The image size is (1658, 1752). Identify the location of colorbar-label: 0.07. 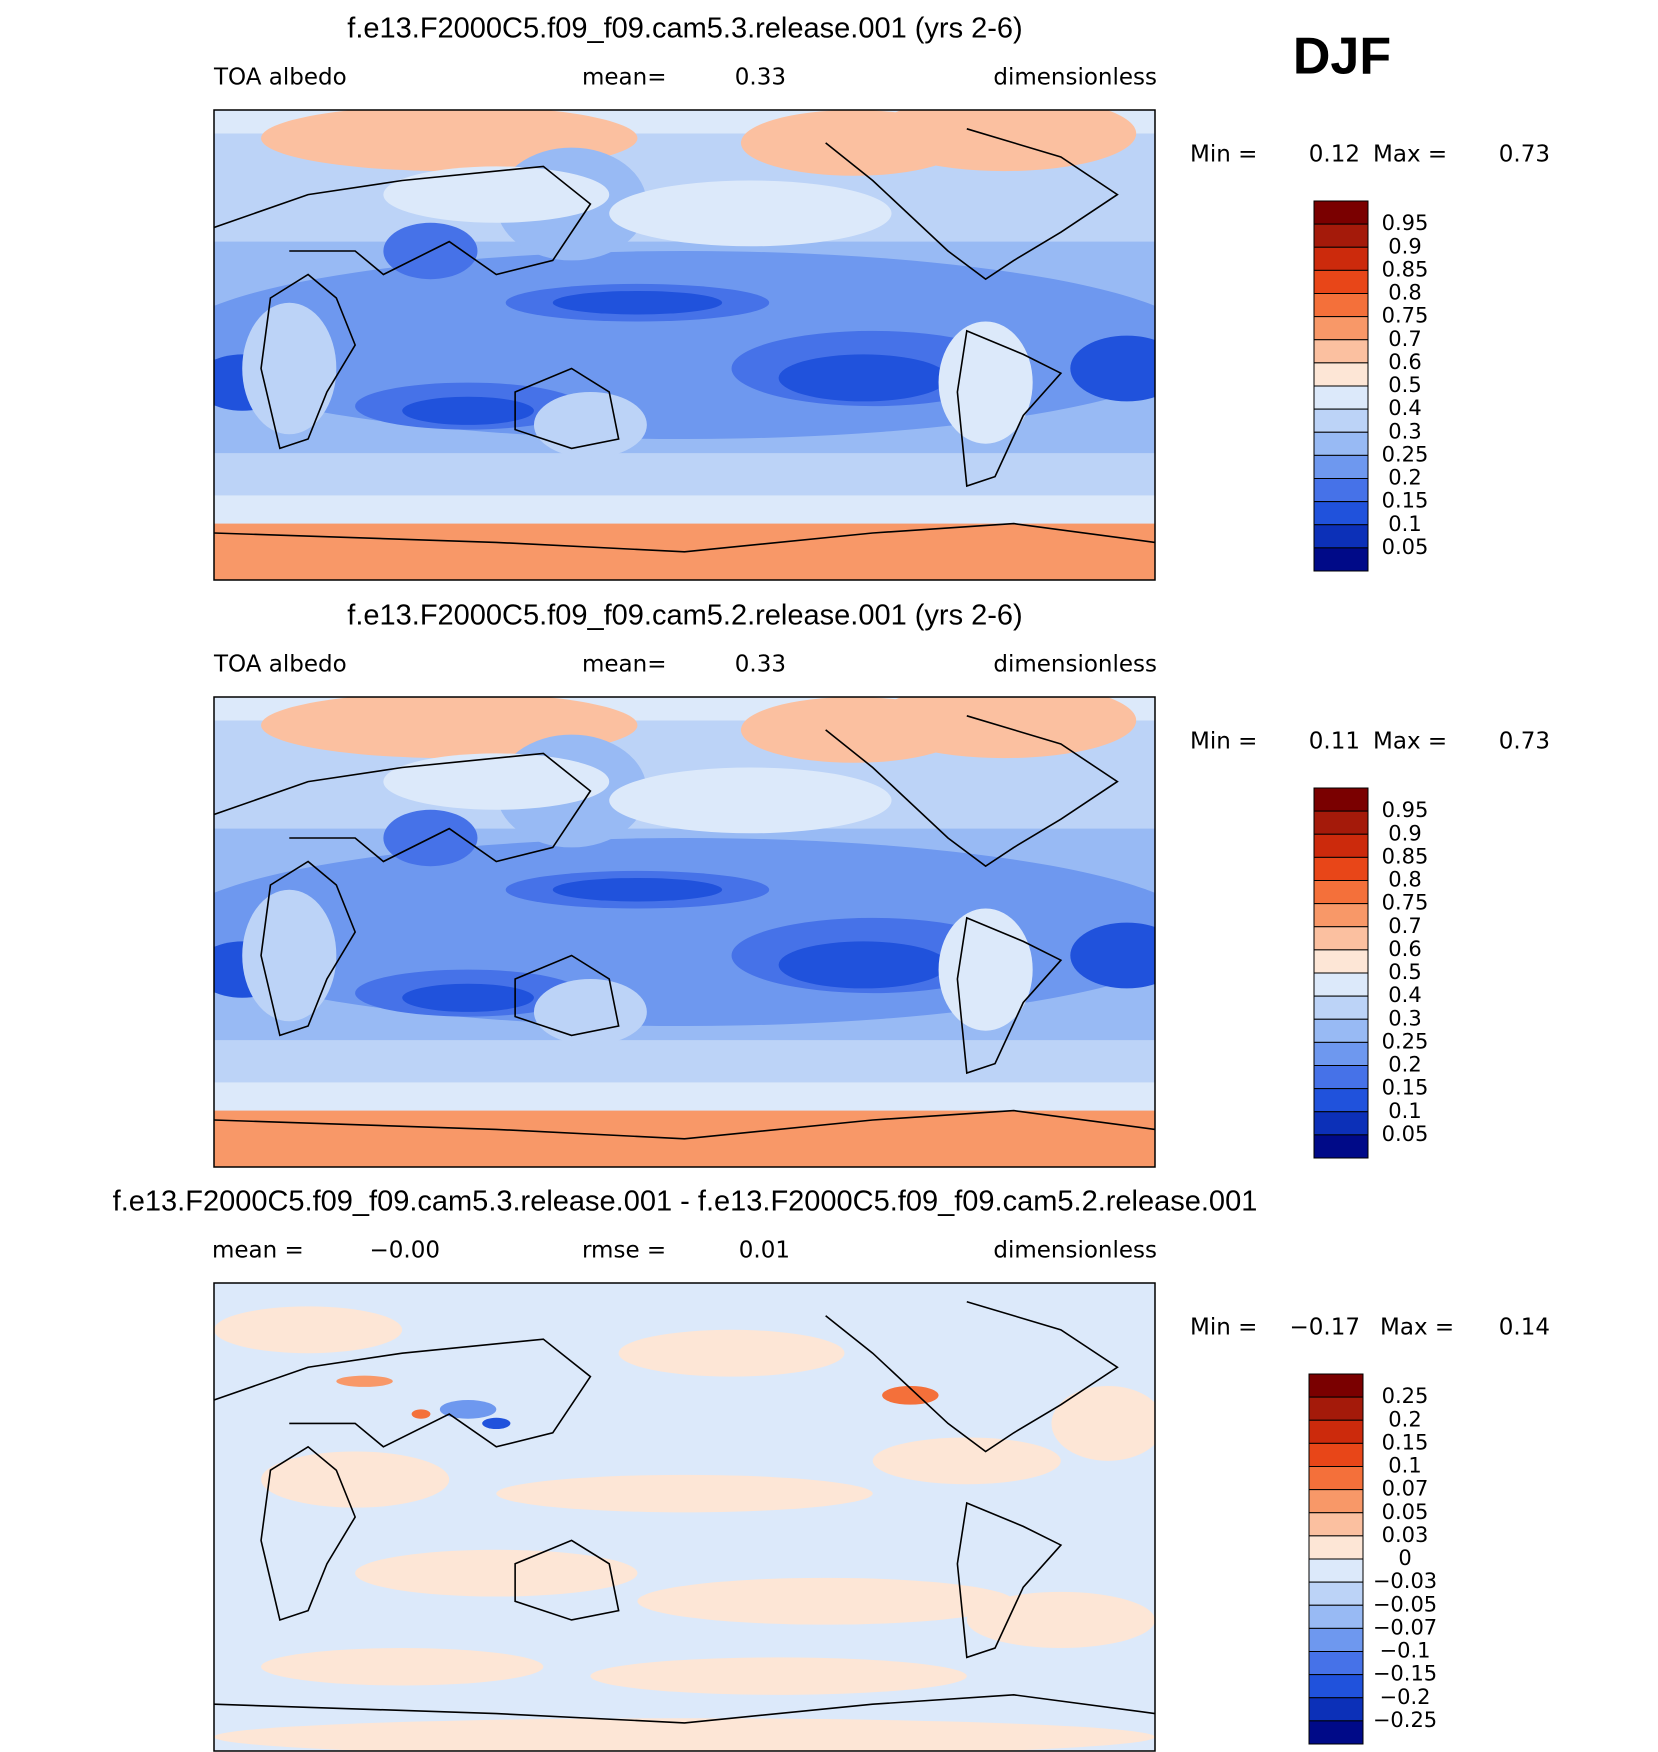
(1405, 1489).